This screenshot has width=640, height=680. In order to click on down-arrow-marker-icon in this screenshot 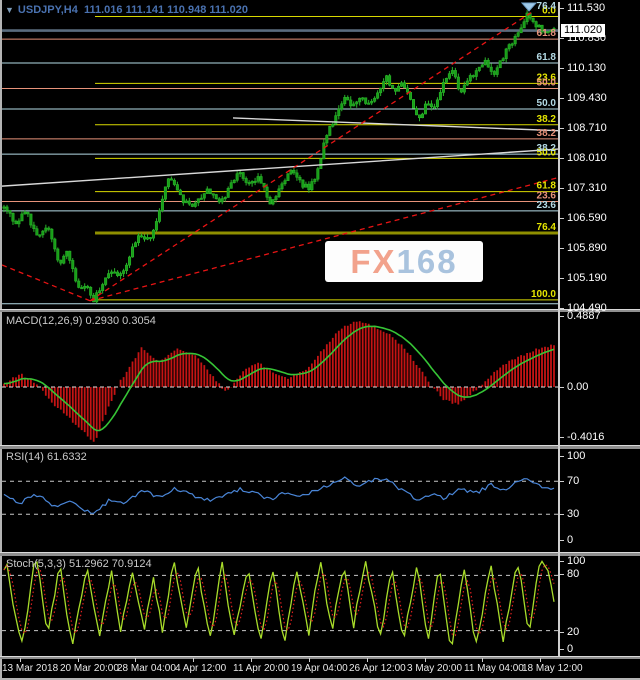, I will do `click(529, 7)`.